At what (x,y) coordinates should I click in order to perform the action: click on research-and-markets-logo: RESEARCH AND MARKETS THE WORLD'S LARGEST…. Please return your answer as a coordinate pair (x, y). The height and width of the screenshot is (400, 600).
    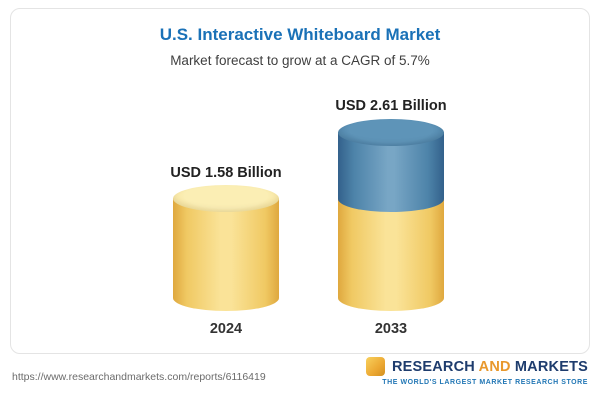
    Looking at the image, I should click on (476, 371).